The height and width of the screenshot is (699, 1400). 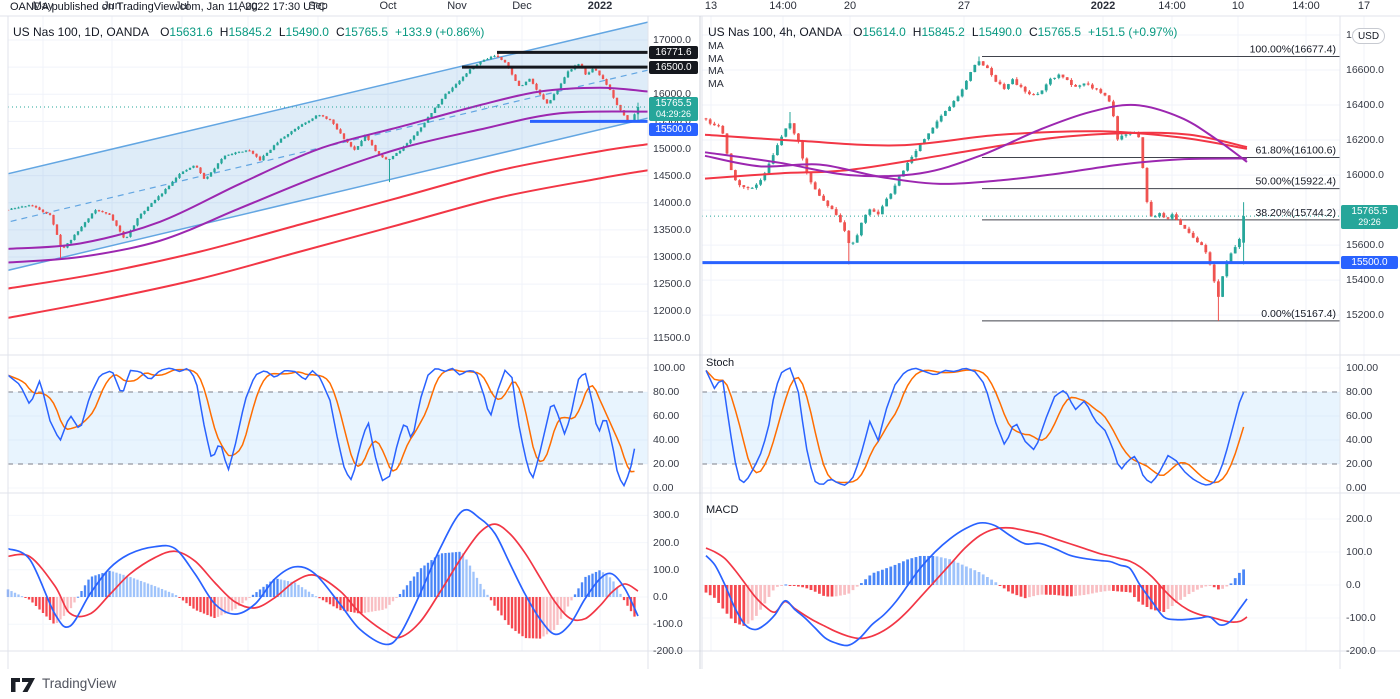 I want to click on time-tick: 27, so click(x=964, y=6).